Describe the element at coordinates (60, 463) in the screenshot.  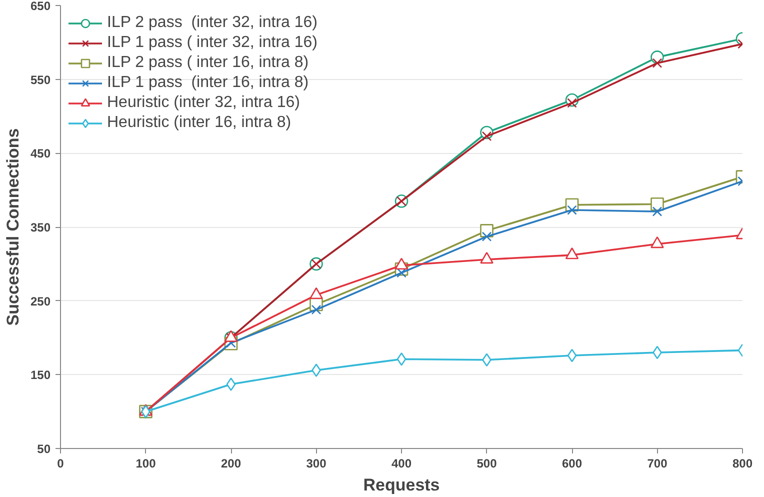
I see `x-tick-label: 0` at that location.